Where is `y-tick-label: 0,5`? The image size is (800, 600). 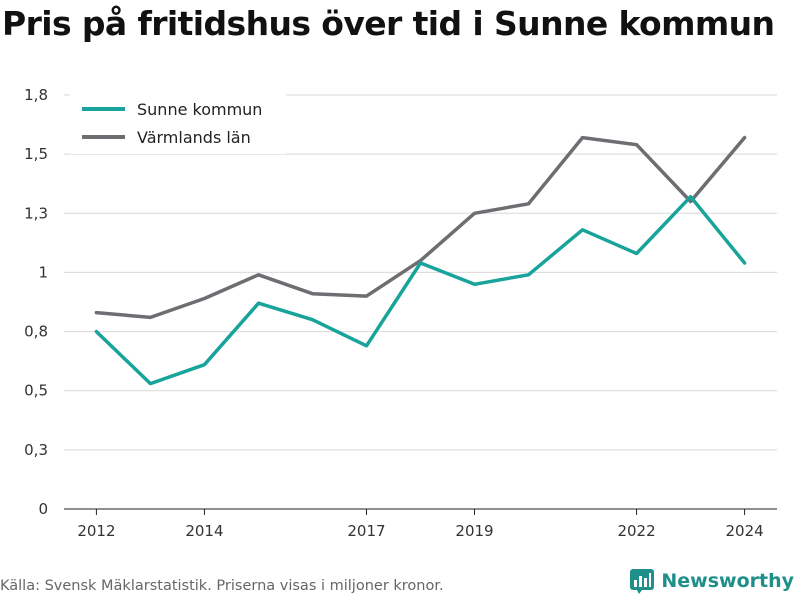 y-tick-label: 0,5 is located at coordinates (36, 391).